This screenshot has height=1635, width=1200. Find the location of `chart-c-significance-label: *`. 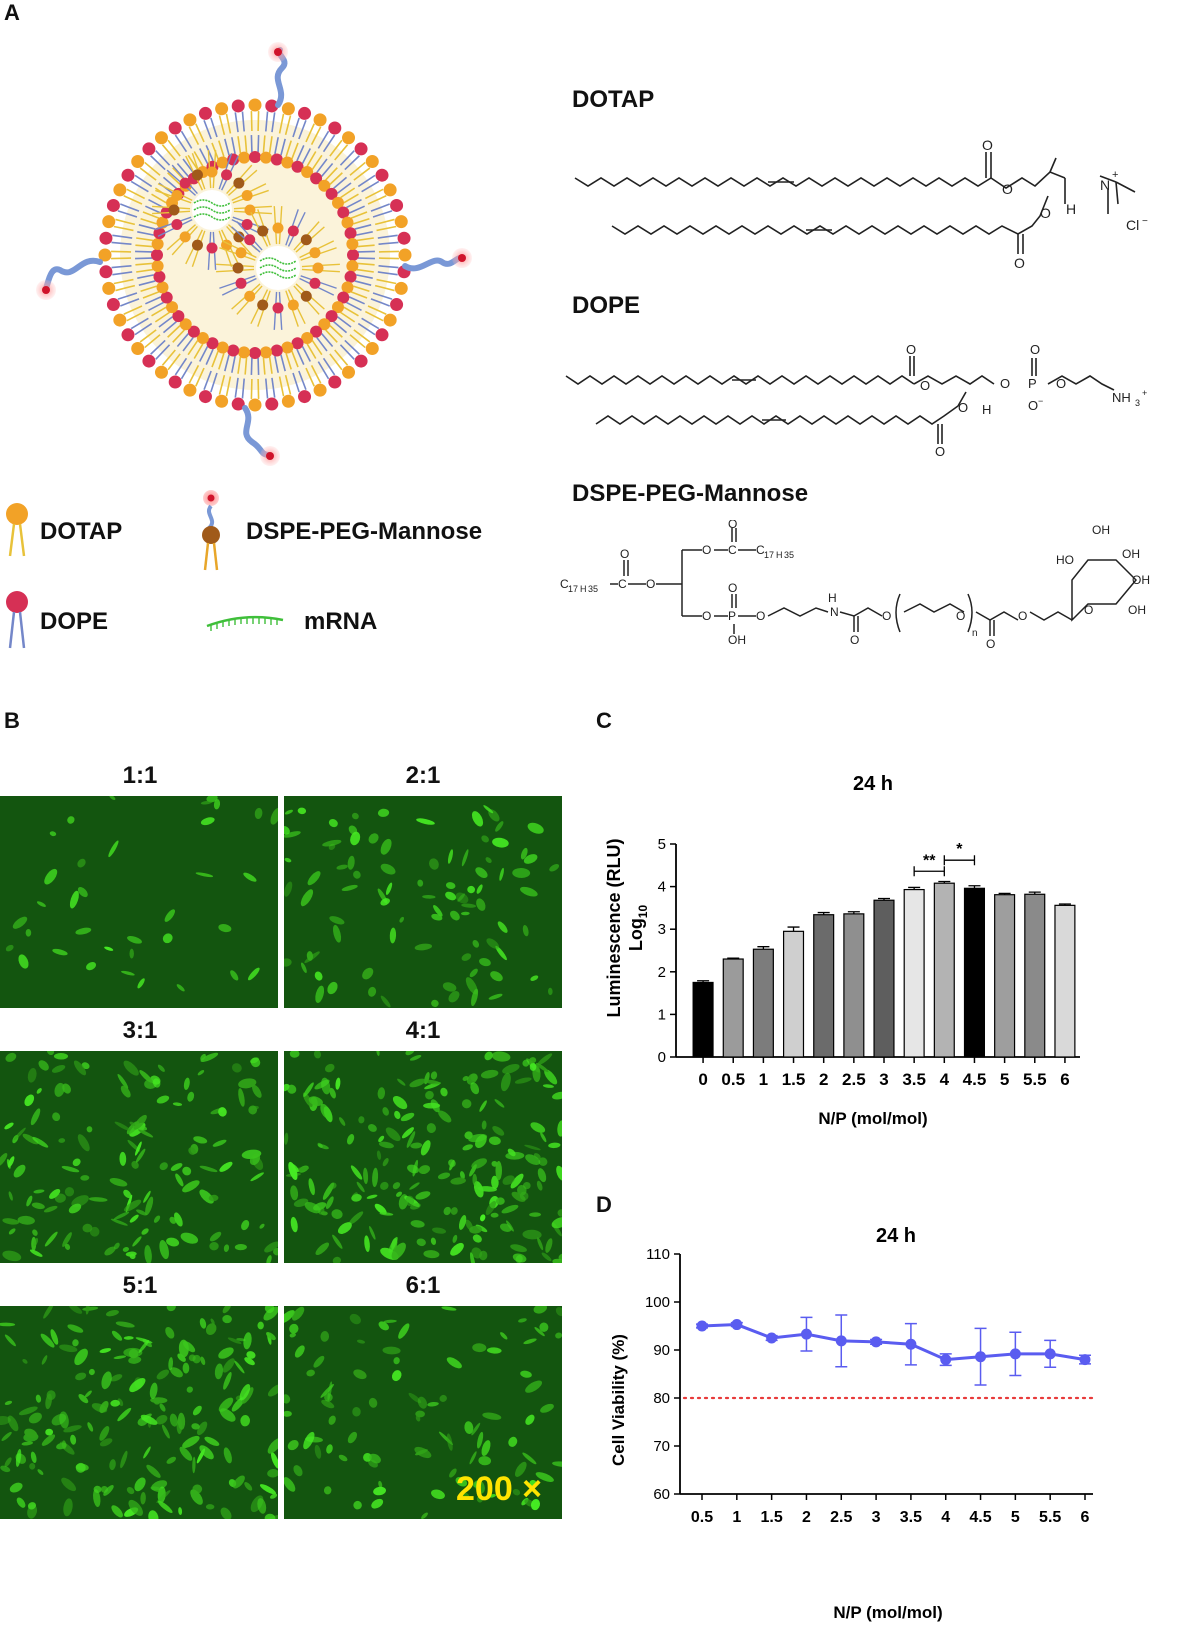

chart-c-significance-label: * is located at coordinates (959, 849).